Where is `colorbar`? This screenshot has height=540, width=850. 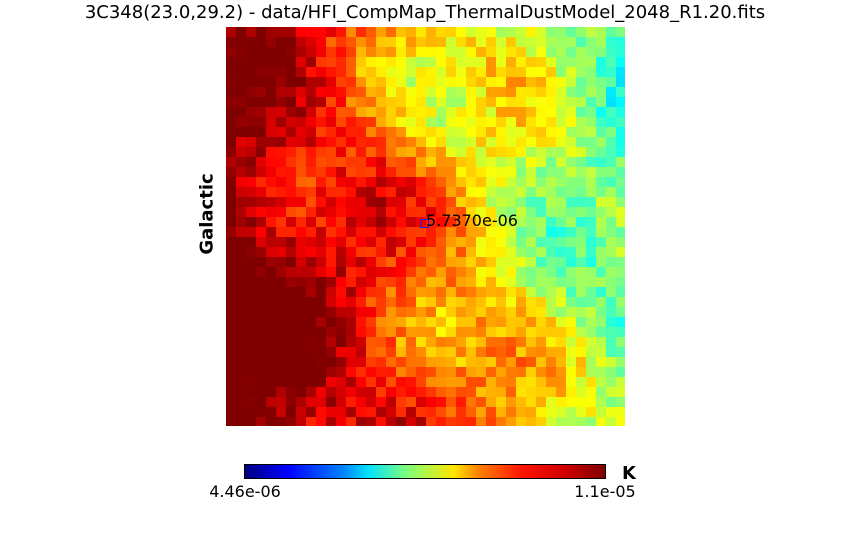
colorbar is located at coordinates (425, 471).